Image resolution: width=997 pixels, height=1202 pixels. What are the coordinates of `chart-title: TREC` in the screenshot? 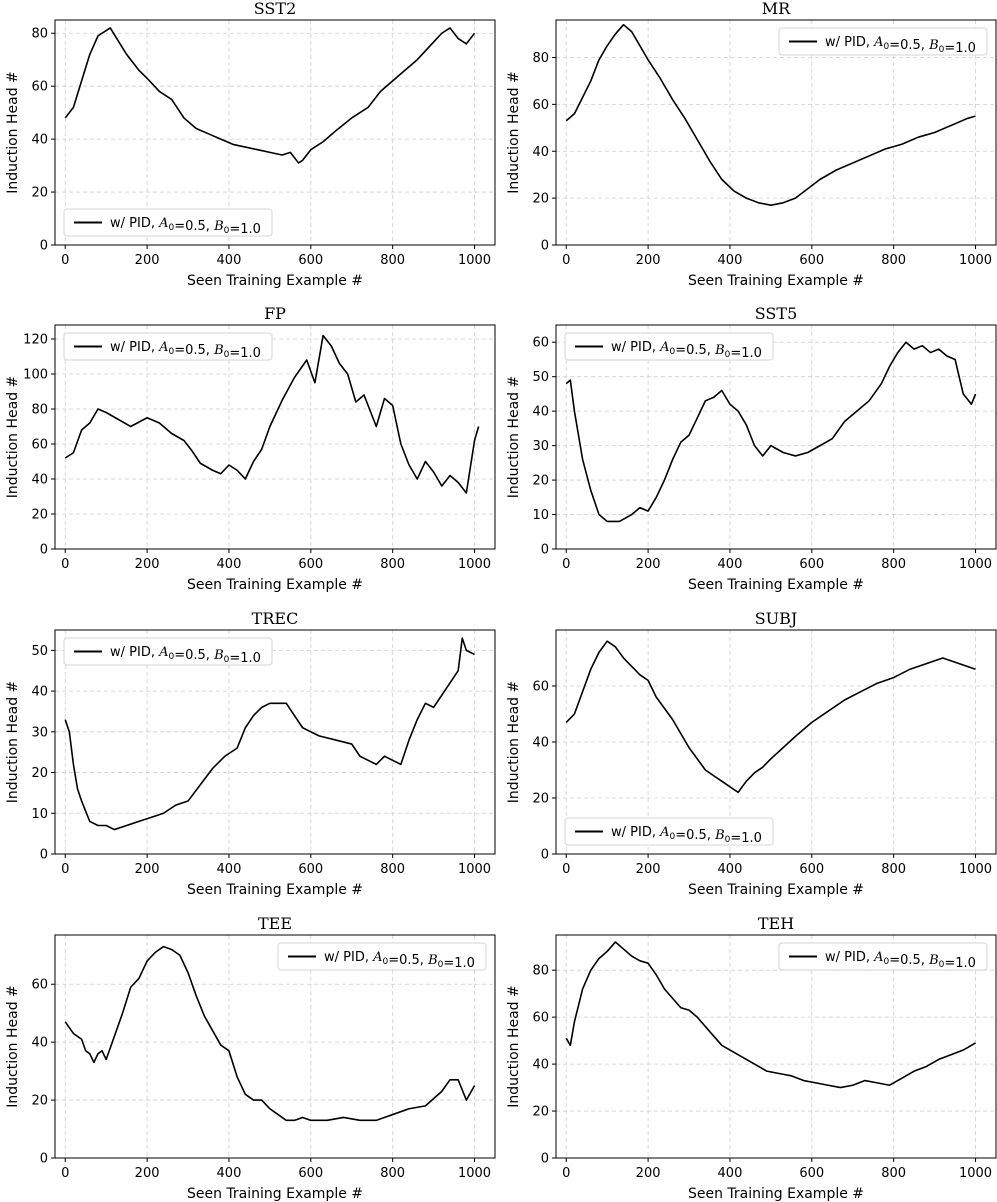 It's located at (275, 618).